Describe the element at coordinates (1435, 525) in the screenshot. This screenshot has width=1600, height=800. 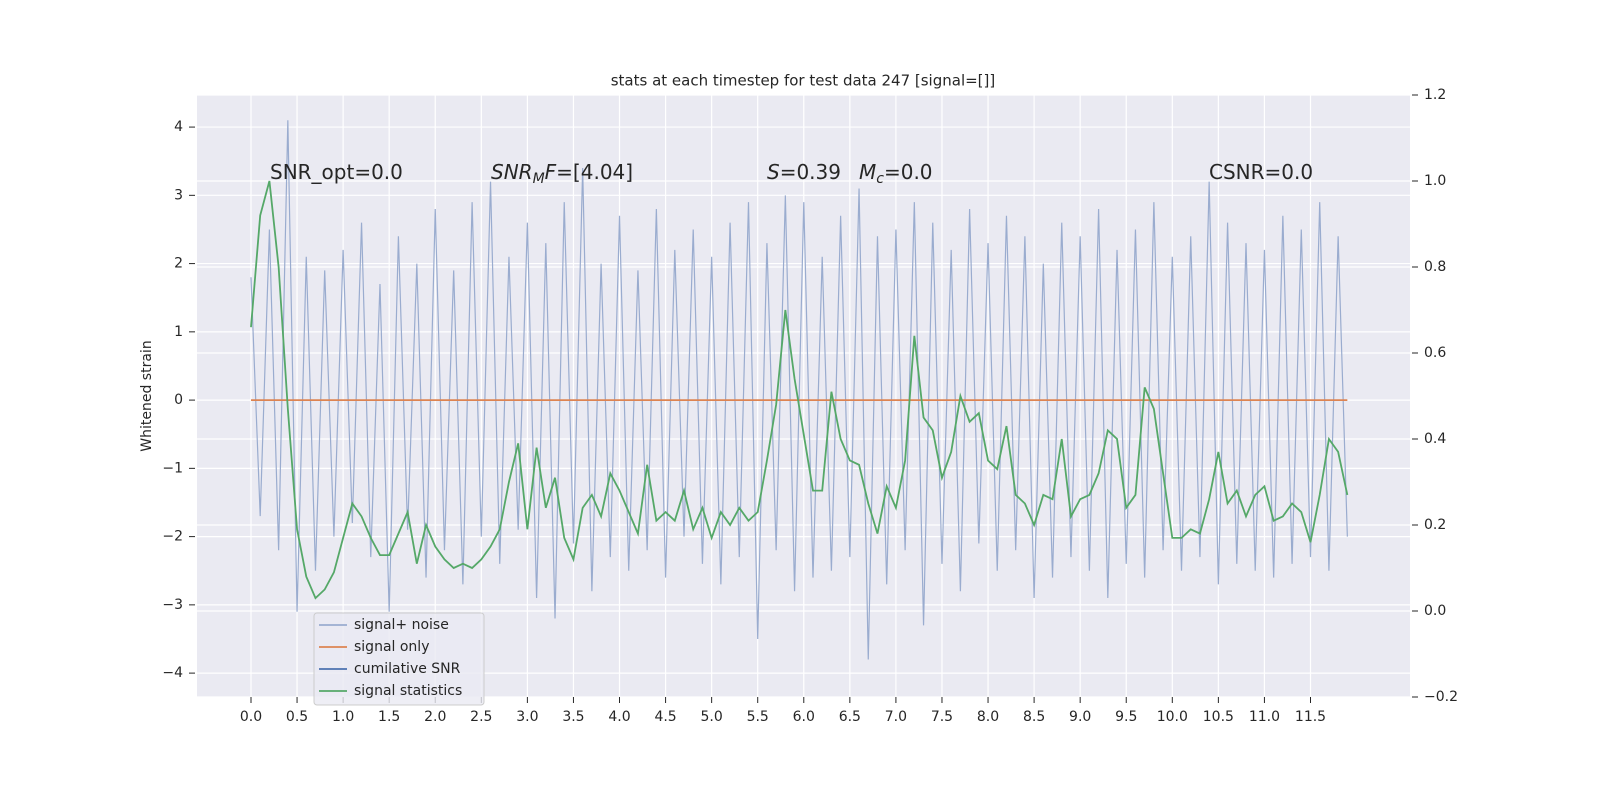
I see `y2-tick-label: 0.2` at that location.